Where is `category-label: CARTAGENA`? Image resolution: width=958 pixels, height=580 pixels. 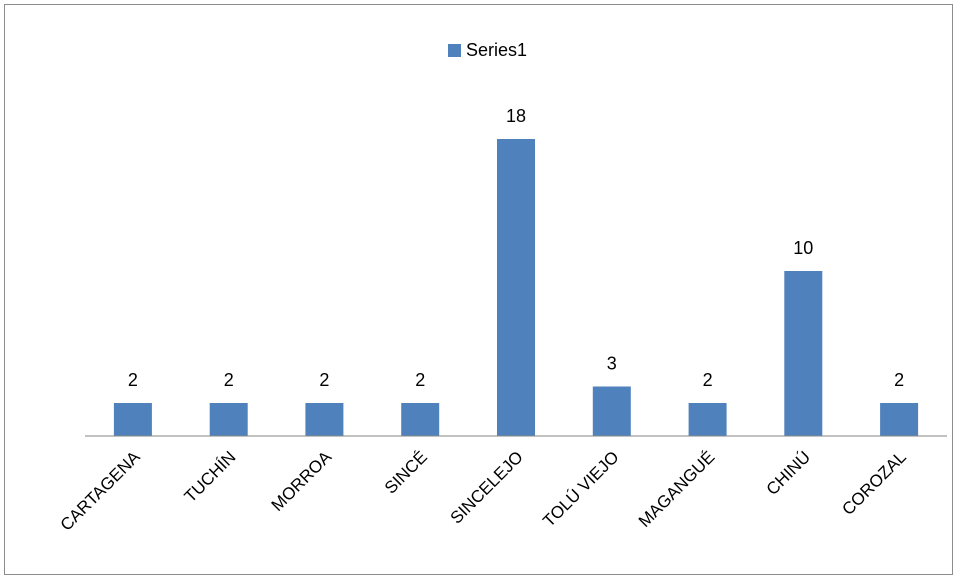
category-label: CARTAGENA is located at coordinates (101, 491).